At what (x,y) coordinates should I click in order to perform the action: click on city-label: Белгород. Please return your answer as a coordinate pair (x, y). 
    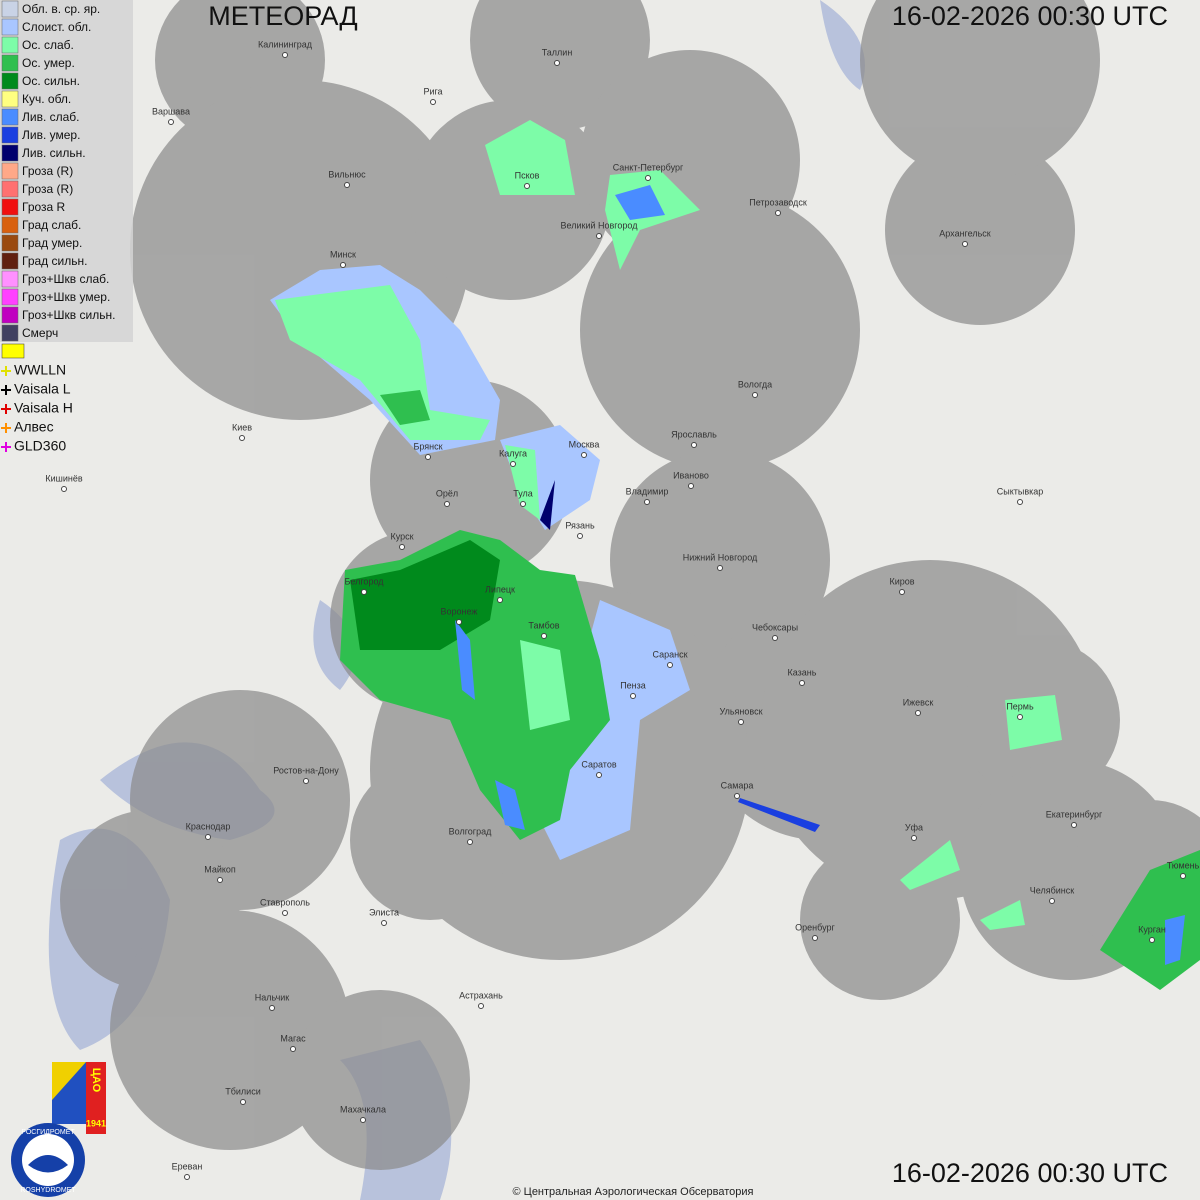
    Looking at the image, I should click on (364, 581).